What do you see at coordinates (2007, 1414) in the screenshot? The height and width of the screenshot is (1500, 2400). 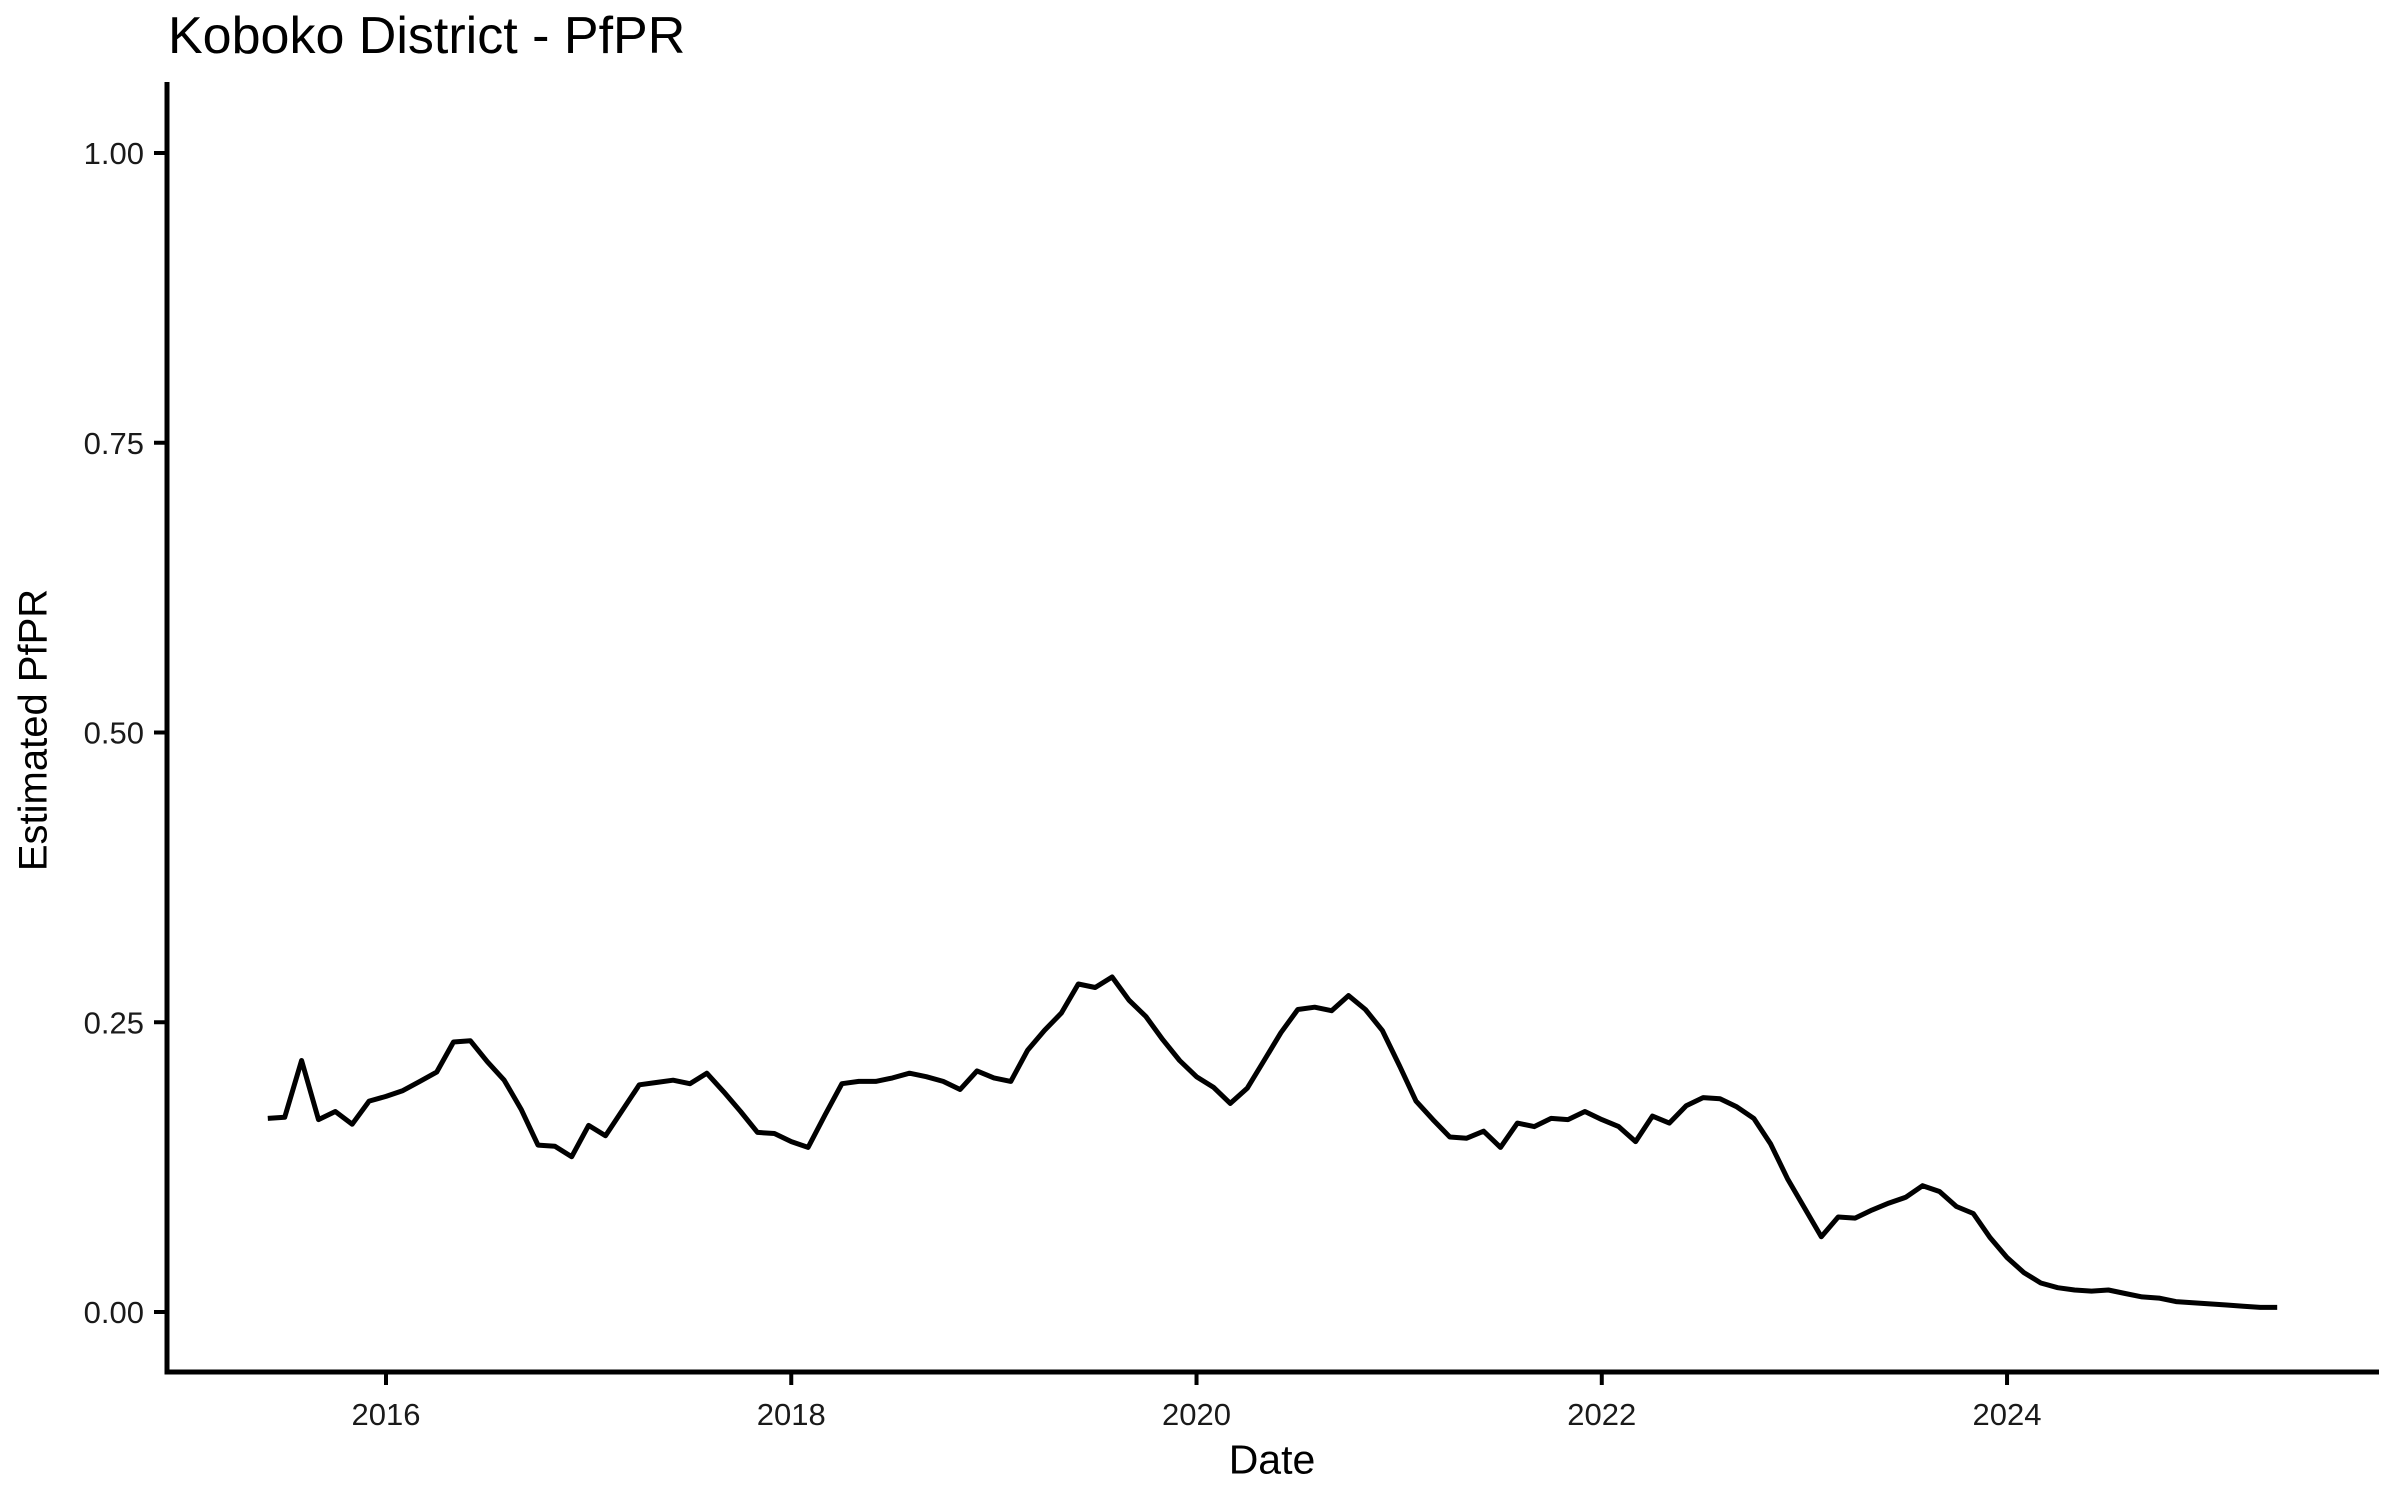 I see `x-tick-label: 2024` at bounding box center [2007, 1414].